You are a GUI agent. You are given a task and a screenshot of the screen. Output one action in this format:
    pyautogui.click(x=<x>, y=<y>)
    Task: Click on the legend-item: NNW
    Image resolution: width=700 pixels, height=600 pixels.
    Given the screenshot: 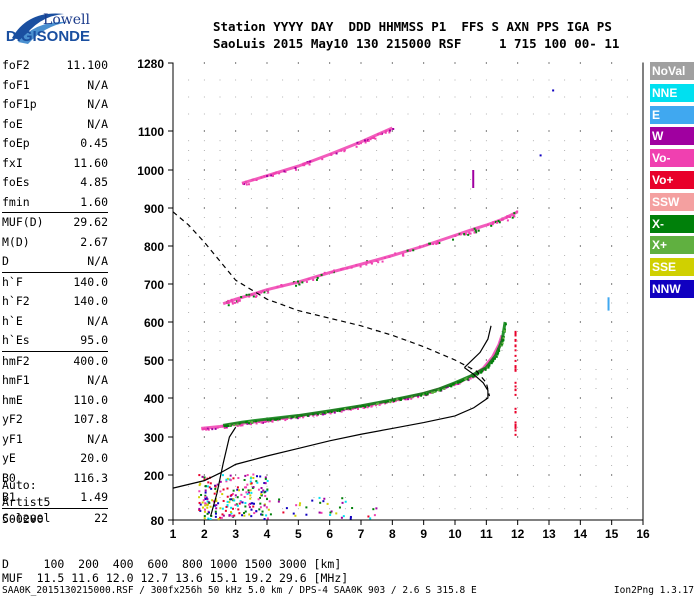 What is the action you would take?
    pyautogui.click(x=672, y=288)
    